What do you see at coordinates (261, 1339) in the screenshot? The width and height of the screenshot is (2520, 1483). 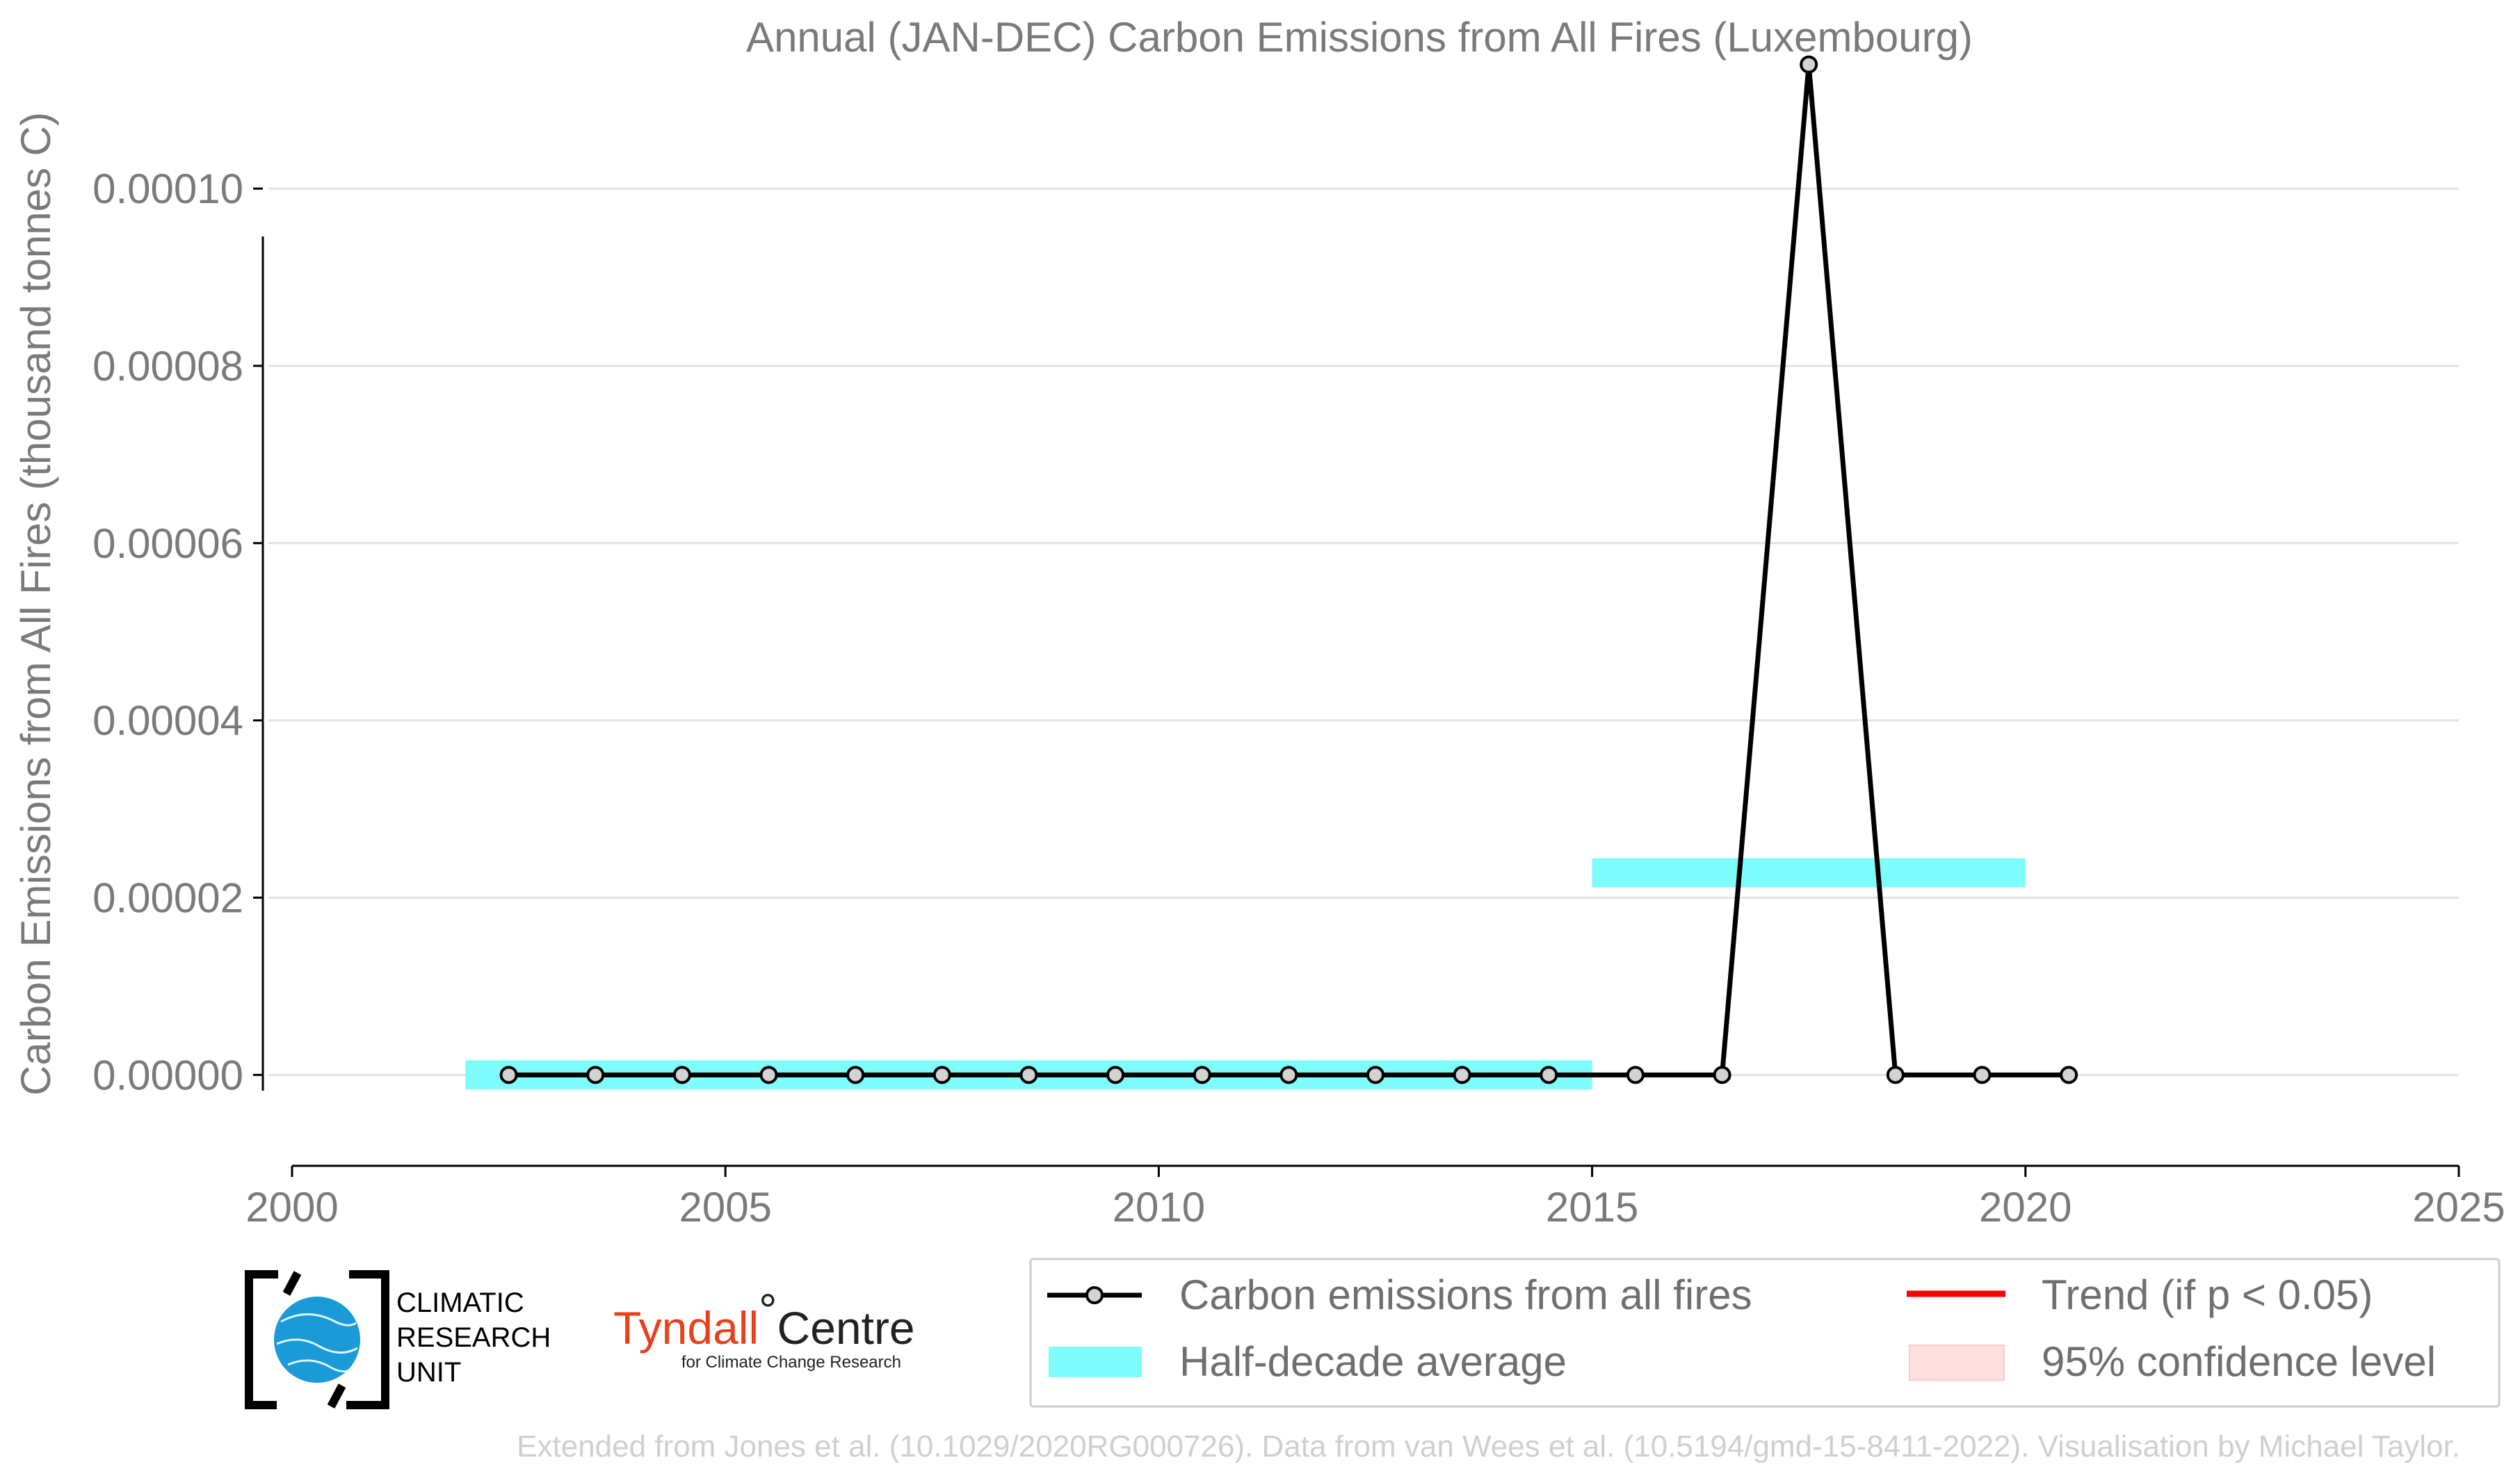 I see `cru-logo-bracket-left` at bounding box center [261, 1339].